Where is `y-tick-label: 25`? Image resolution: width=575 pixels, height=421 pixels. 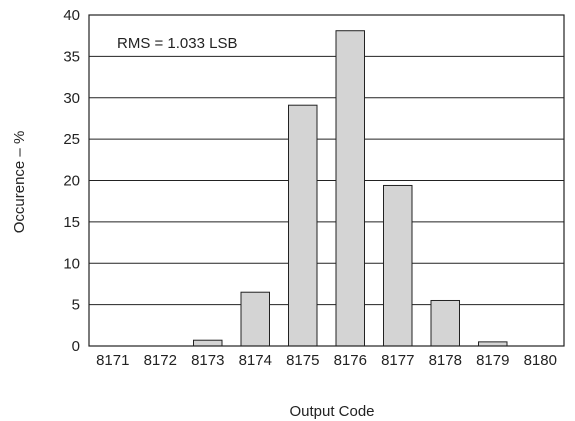
y-tick-label: 25 is located at coordinates (71, 139).